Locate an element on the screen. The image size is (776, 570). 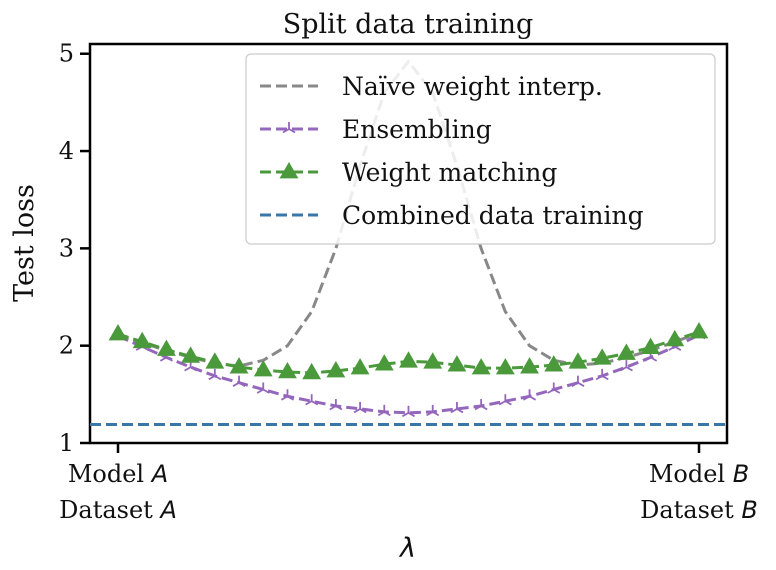
y-tick-label: 4 is located at coordinates (66, 151).